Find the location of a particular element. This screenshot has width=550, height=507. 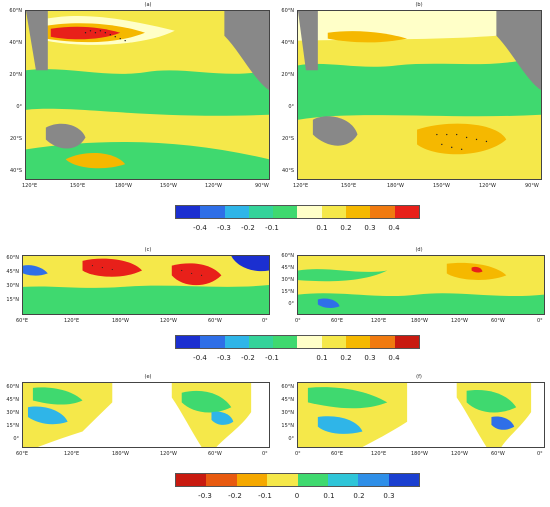

map-b is located at coordinates (419, 95).